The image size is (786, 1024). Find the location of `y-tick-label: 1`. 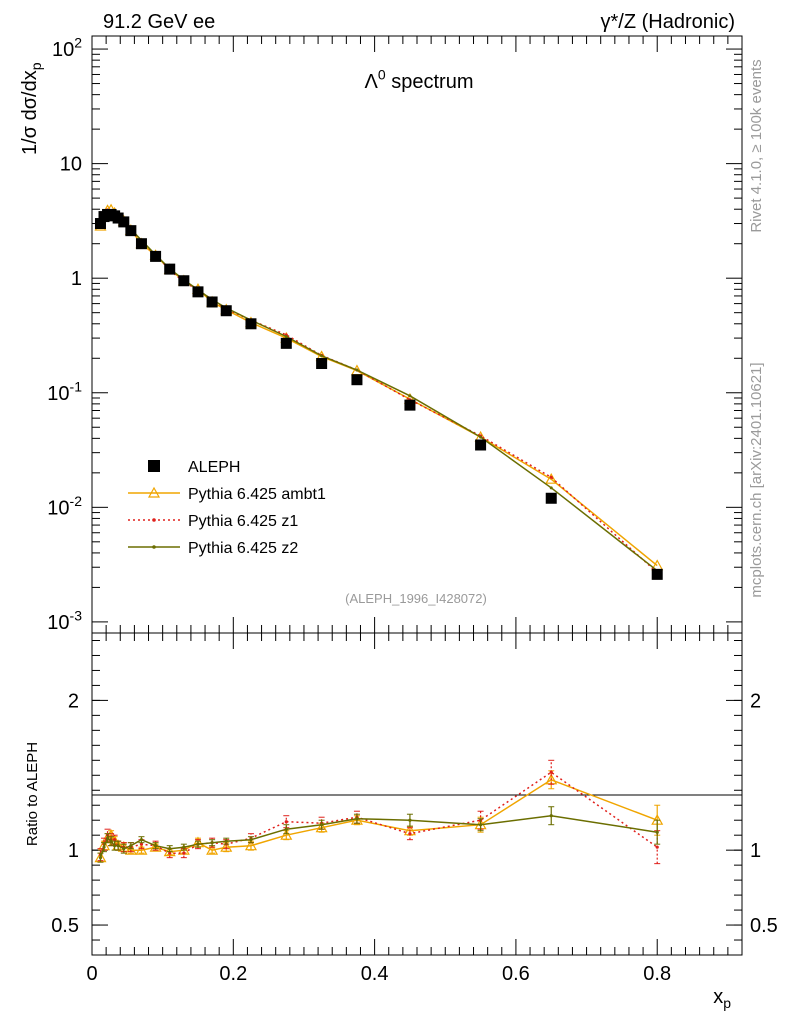

y-tick-label: 1 is located at coordinates (76, 279).